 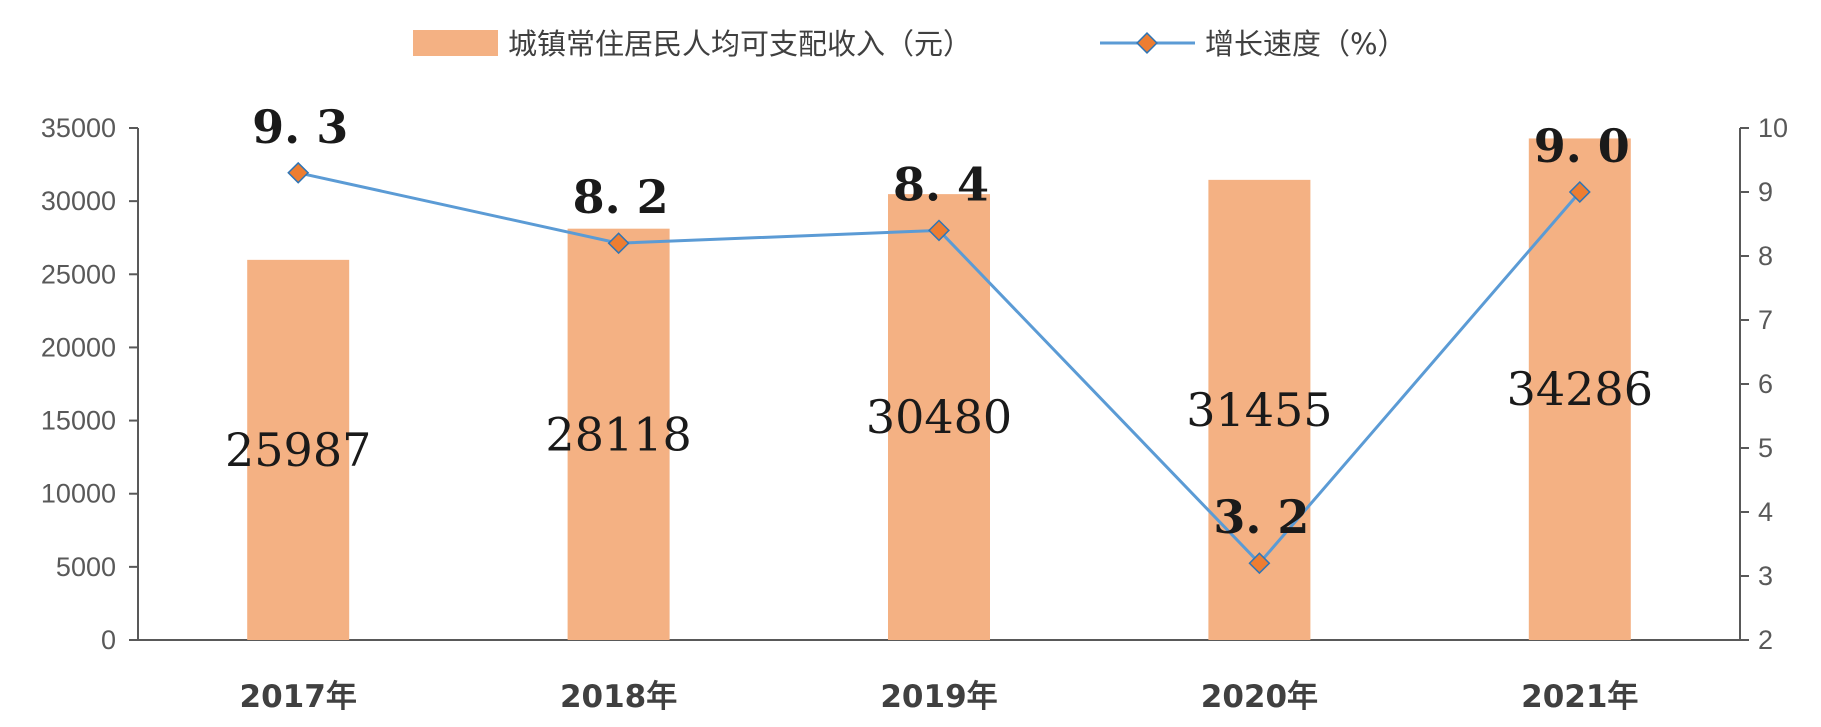 I want to click on legend-line-marker, so click(x=1147, y=43).